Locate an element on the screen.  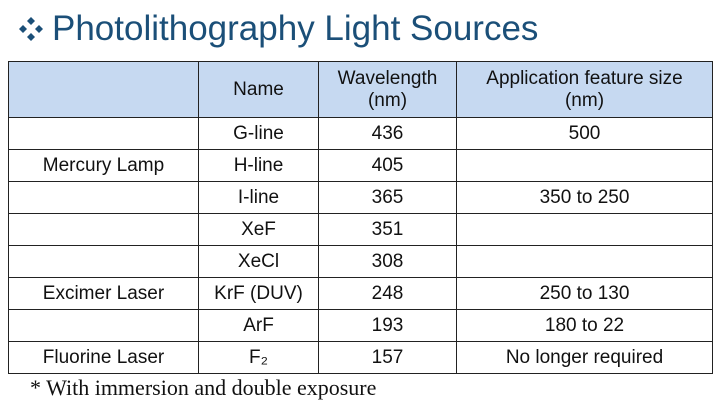
header-cell: Wavelength (nm) is located at coordinates (387, 89).